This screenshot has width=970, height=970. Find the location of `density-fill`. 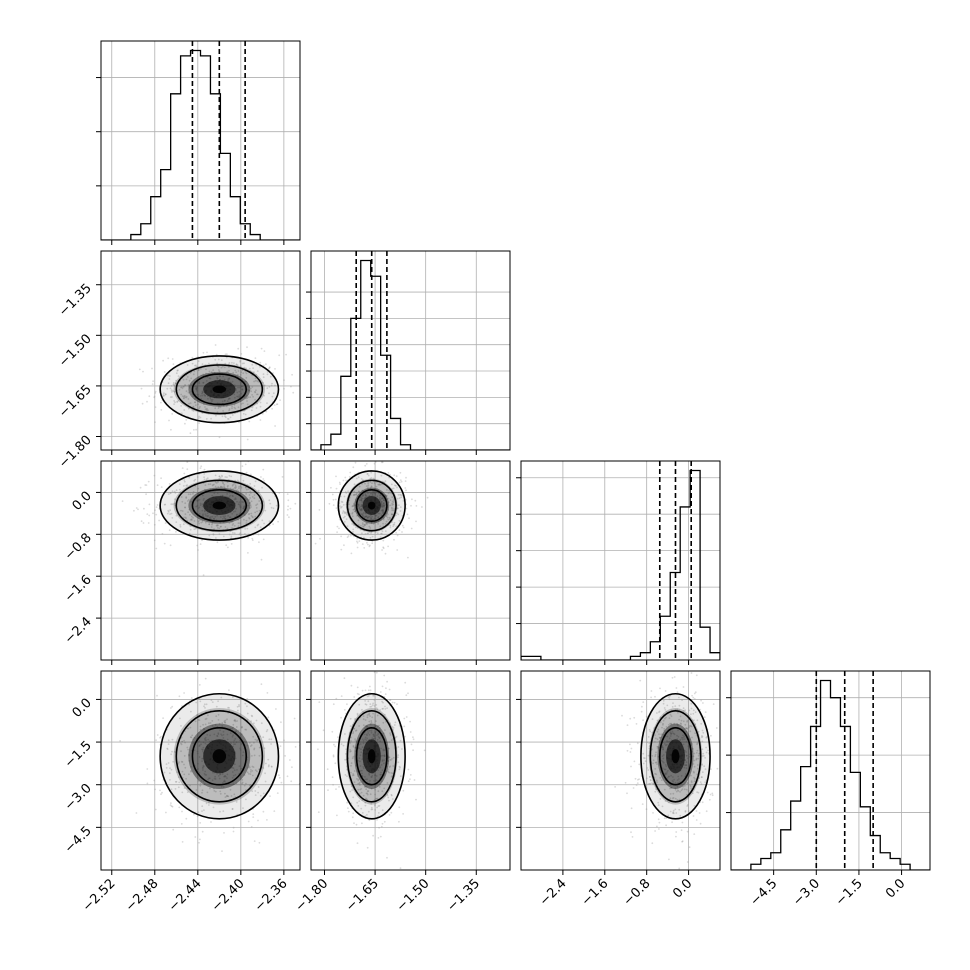

density-fill is located at coordinates (219, 389).